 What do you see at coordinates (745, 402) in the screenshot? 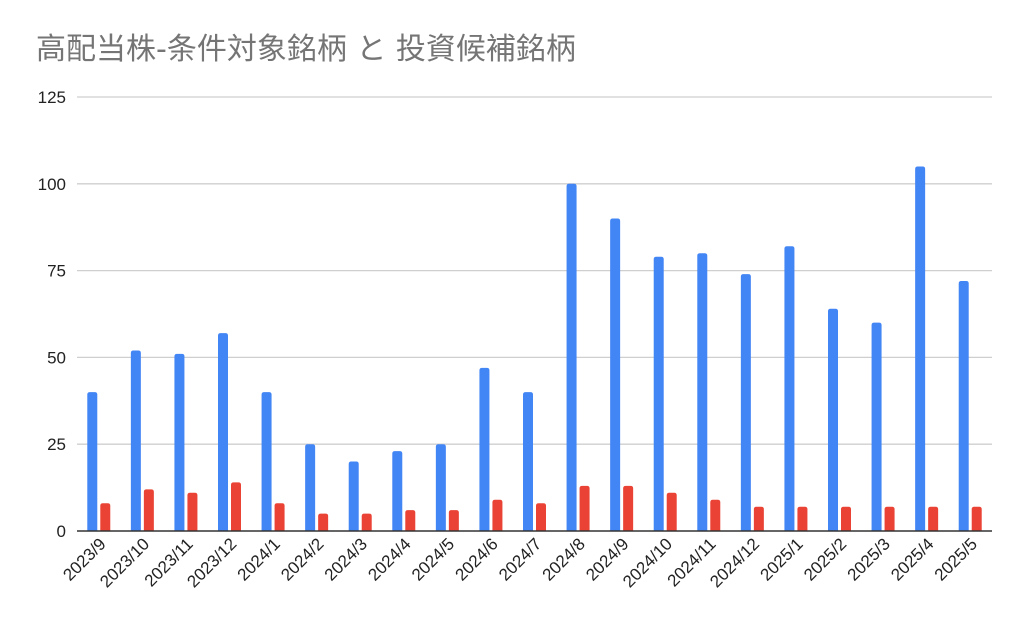
I see `bar-series1-2024/12` at bounding box center [745, 402].